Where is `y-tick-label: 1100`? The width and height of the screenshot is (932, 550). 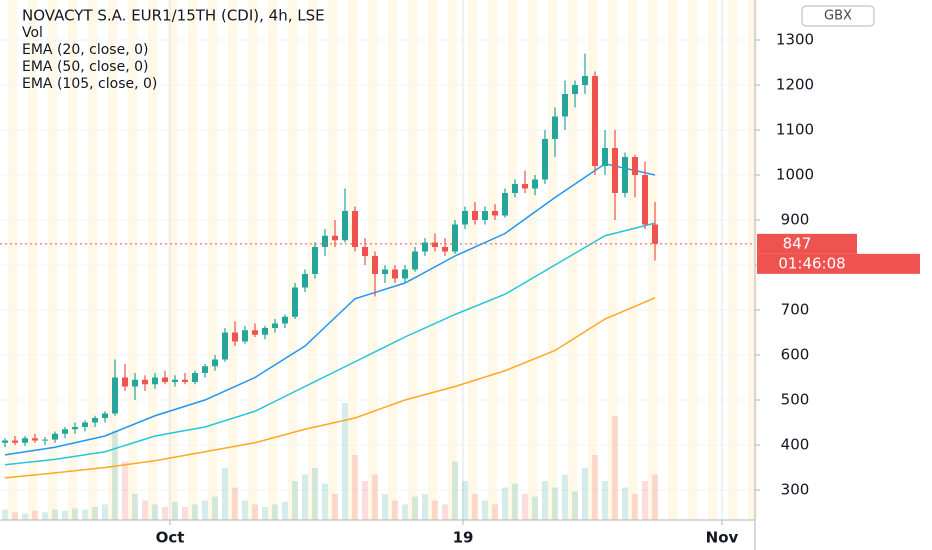 y-tick-label: 1100 is located at coordinates (795, 130).